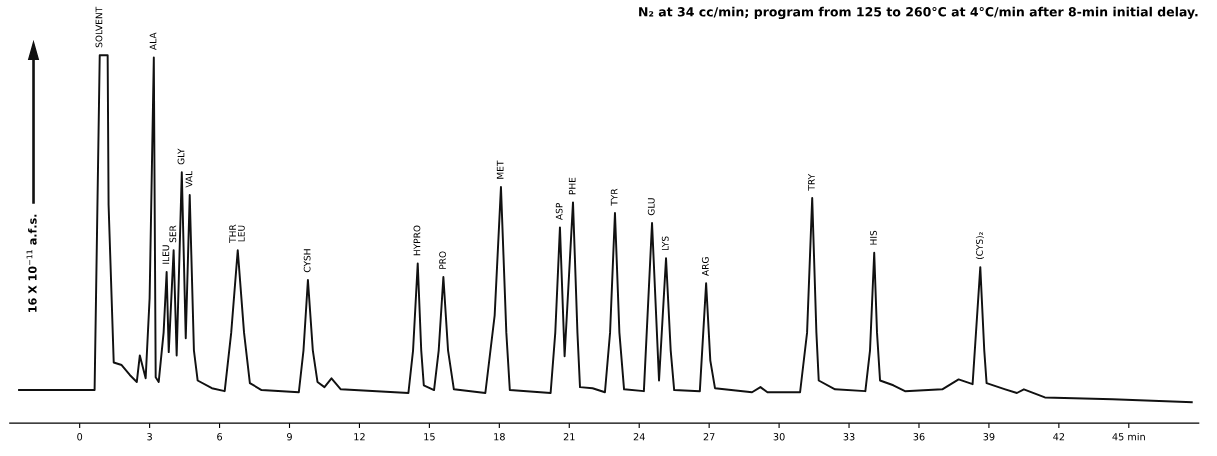 The image size is (1217, 456). What do you see at coordinates (1059, 437) in the screenshot?
I see `x-tick-label: 42` at bounding box center [1059, 437].